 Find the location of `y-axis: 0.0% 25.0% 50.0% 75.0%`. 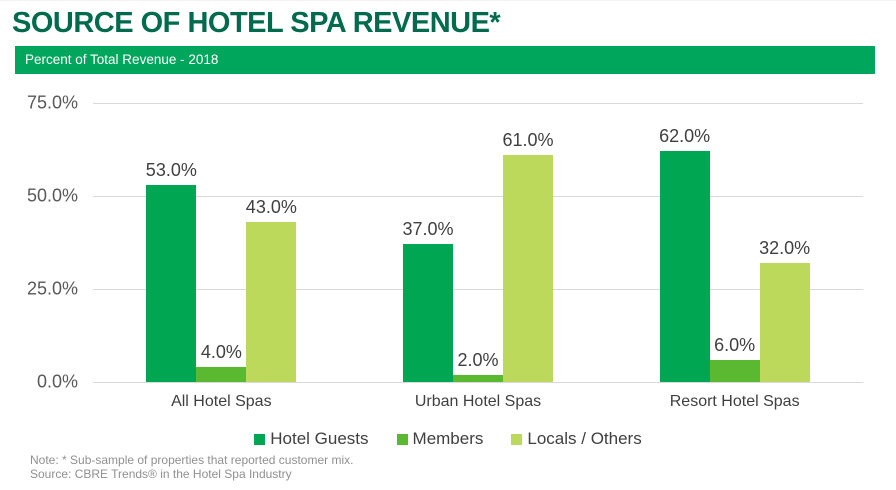

y-axis: 0.0% 25.0% 50.0% 75.0% is located at coordinates (39, 242).